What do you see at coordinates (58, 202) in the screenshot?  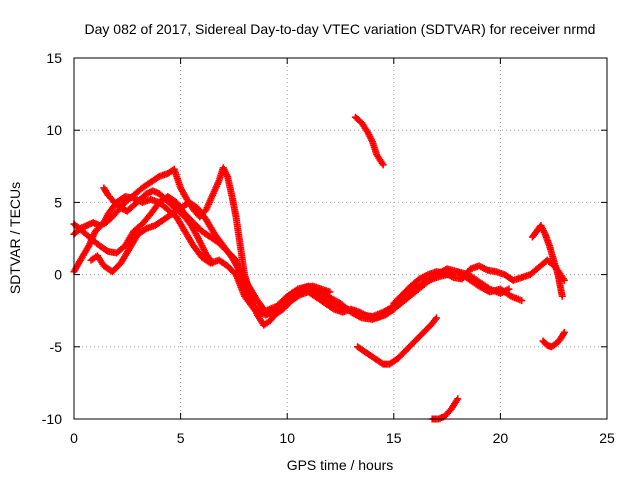 I see `y-tick-label: 5` at bounding box center [58, 202].